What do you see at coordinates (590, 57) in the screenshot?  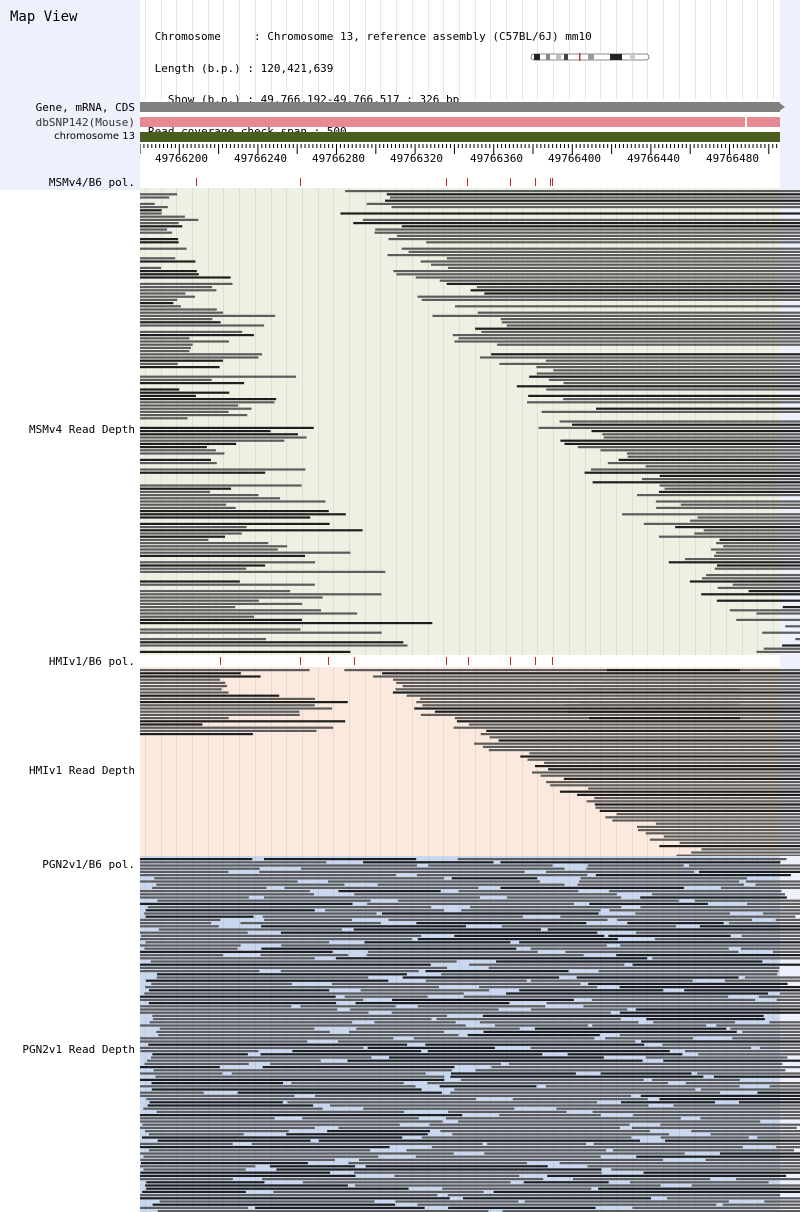 I see `chromosome-ideogram-icon` at bounding box center [590, 57].